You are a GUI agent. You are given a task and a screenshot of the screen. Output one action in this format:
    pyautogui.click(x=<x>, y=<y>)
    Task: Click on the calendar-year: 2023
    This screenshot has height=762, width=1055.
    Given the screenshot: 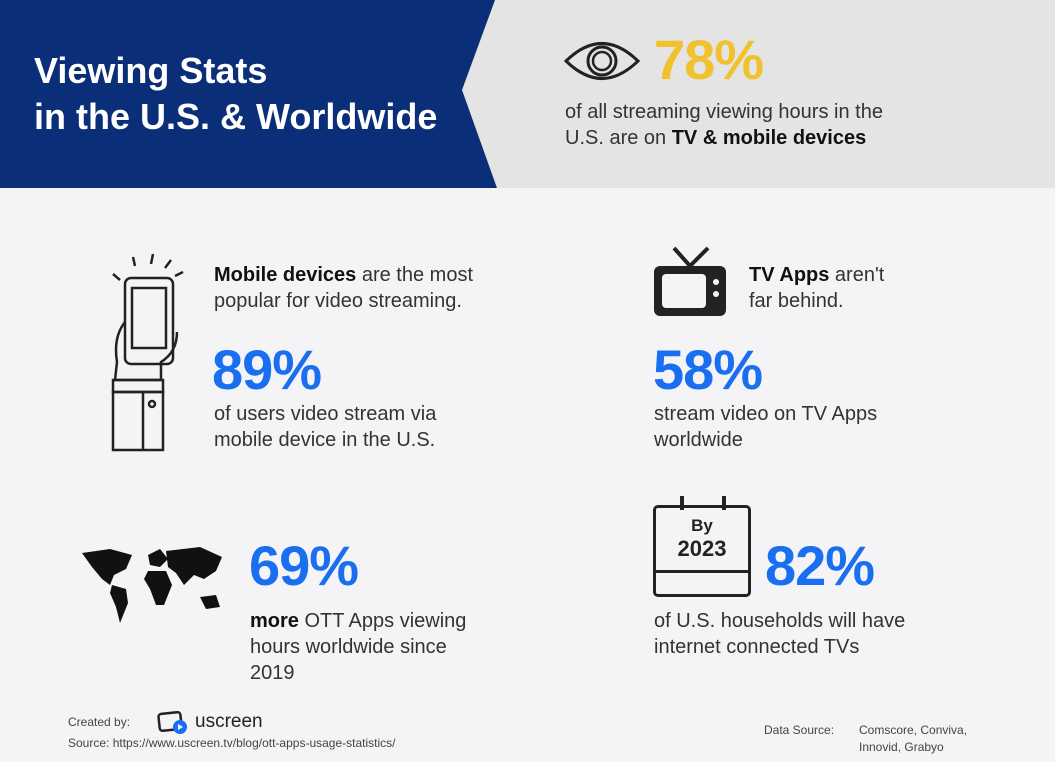 What is the action you would take?
    pyautogui.click(x=702, y=548)
    